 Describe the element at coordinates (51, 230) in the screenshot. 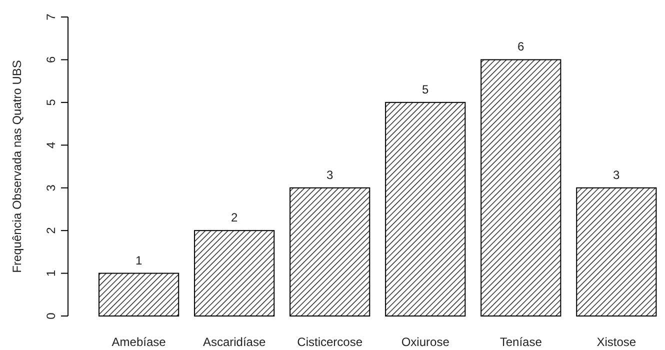

I see `y-tick-label: 2` at that location.